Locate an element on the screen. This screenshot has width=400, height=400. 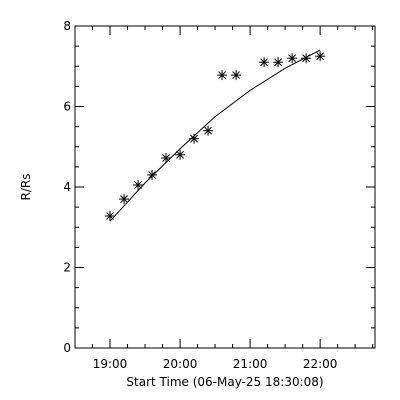
y-tick-label: 6 is located at coordinates (67, 107).